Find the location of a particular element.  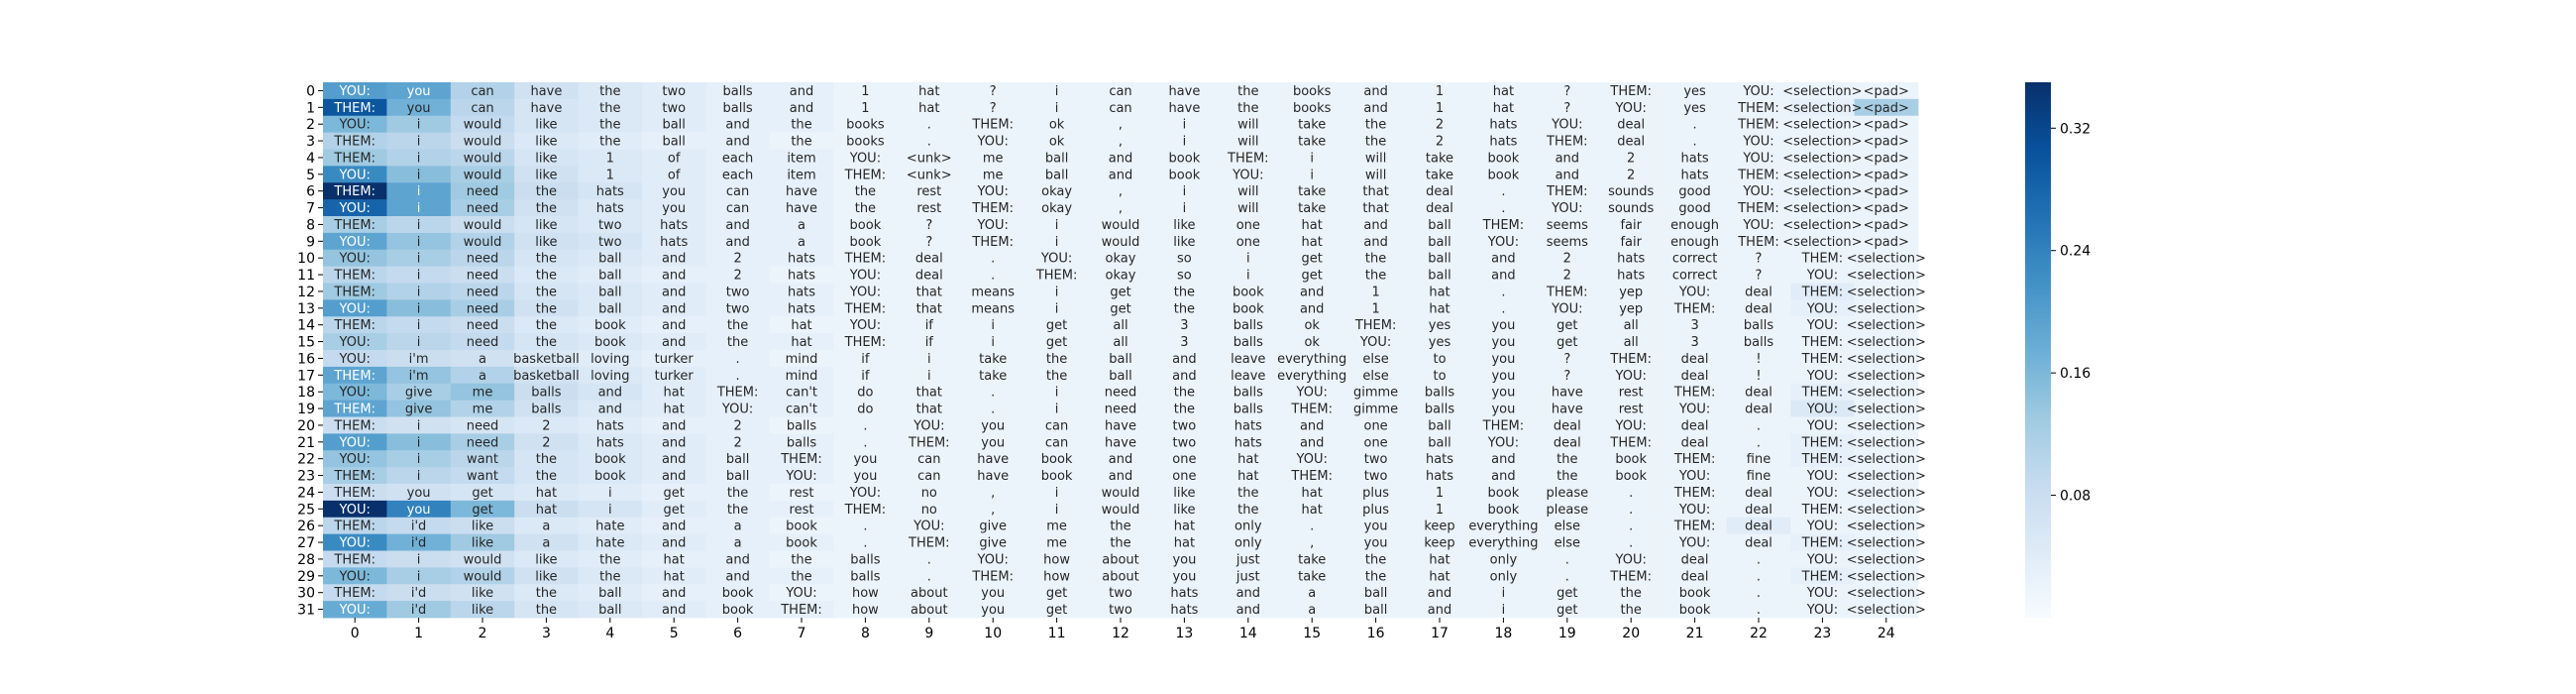

y-tick-label: 3 is located at coordinates (310, 142).